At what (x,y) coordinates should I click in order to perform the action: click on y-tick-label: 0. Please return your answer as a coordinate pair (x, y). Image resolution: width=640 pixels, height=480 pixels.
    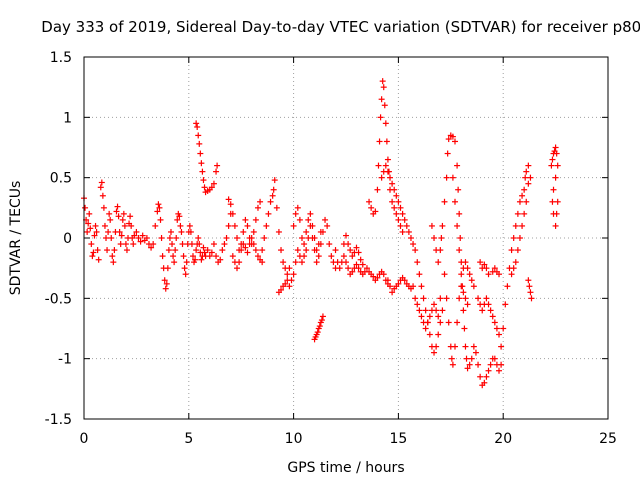
    Looking at the image, I should click on (67, 239).